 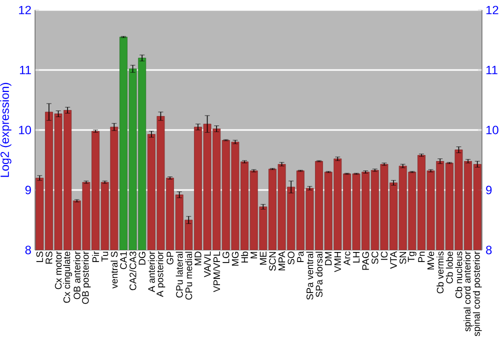 What do you see at coordinates (170, 258) in the screenshot?
I see `x-tick-label: GP` at bounding box center [170, 258].